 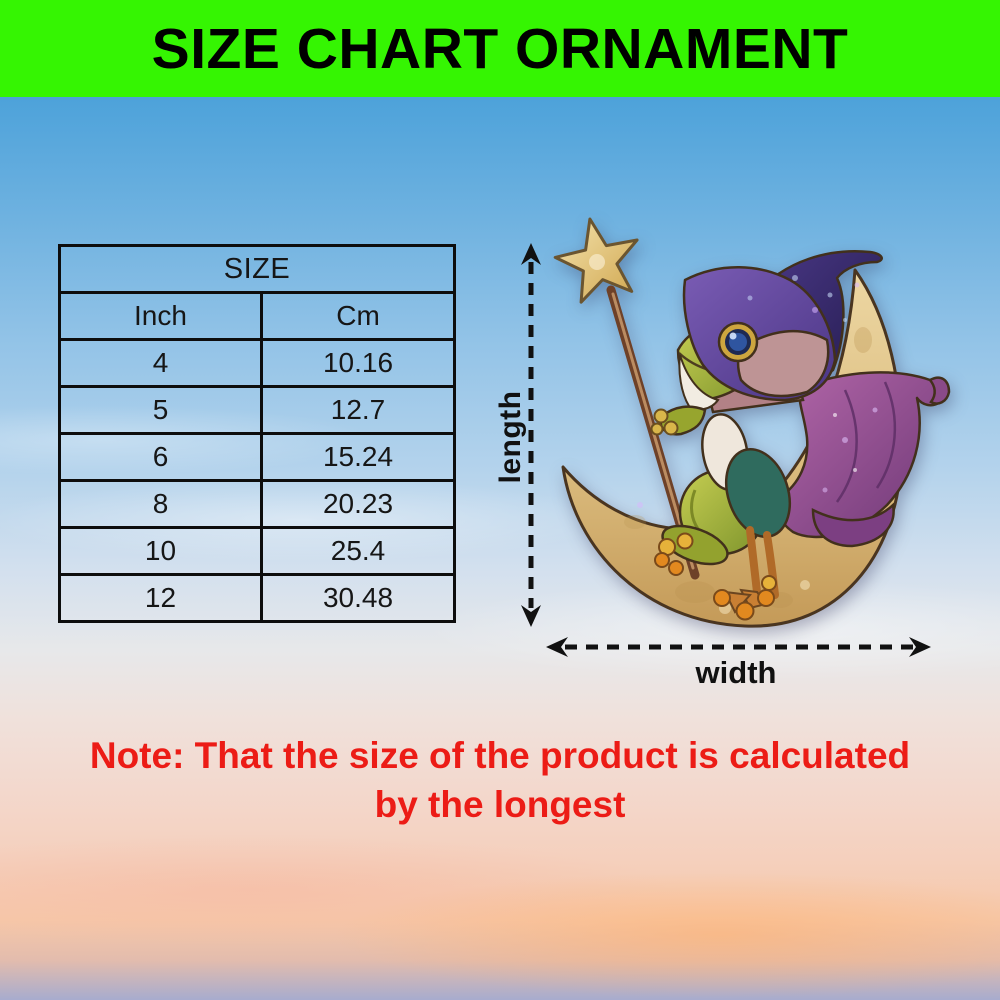 What do you see at coordinates (358, 409) in the screenshot?
I see `cell-cm: 12.7` at bounding box center [358, 409].